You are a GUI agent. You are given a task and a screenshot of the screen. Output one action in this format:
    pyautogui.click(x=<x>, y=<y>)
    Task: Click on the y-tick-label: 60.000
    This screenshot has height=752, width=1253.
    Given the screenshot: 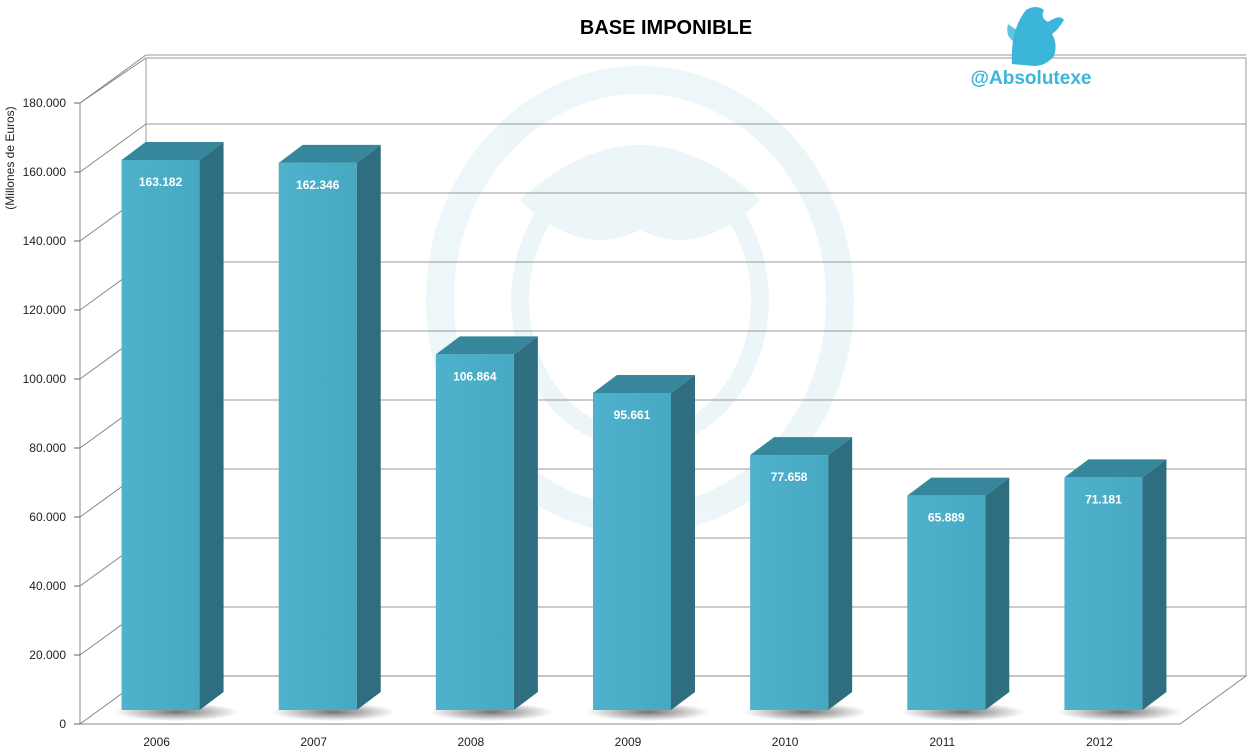 What is the action you would take?
    pyautogui.click(x=47, y=517)
    